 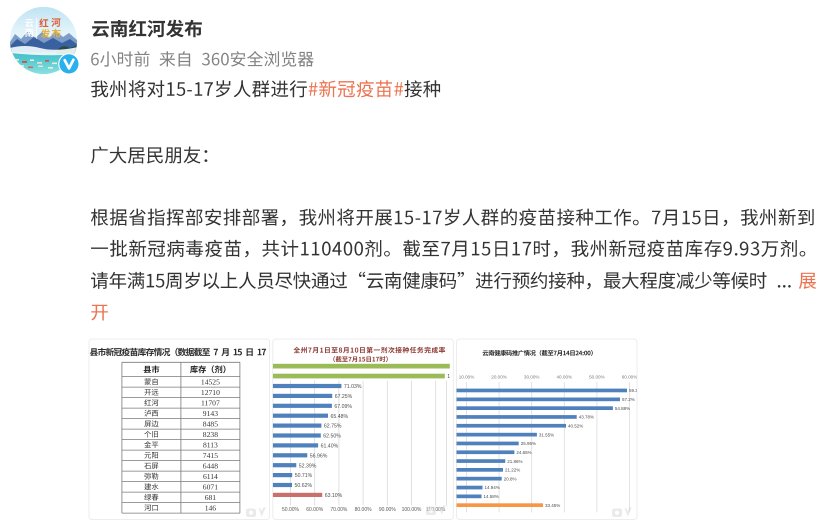 What do you see at coordinates (210, 455) in the screenshot?
I see `svg-text: 7415` at bounding box center [210, 455].